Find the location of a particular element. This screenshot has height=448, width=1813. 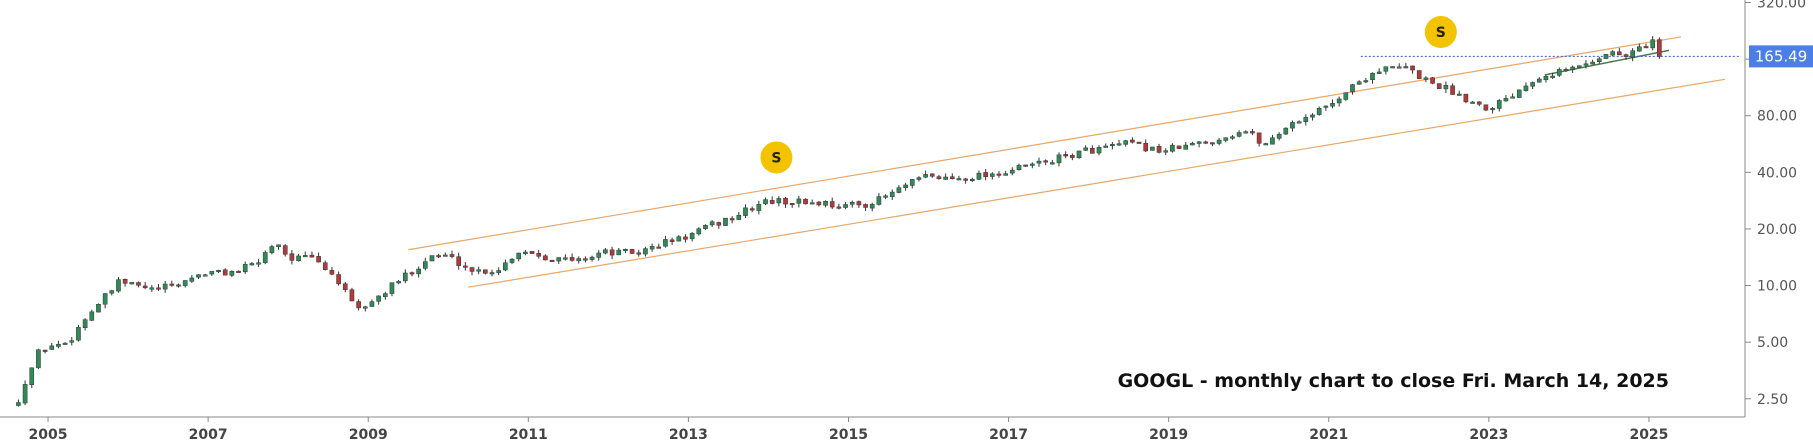

x-tick-label: 2019 is located at coordinates (1168, 435).